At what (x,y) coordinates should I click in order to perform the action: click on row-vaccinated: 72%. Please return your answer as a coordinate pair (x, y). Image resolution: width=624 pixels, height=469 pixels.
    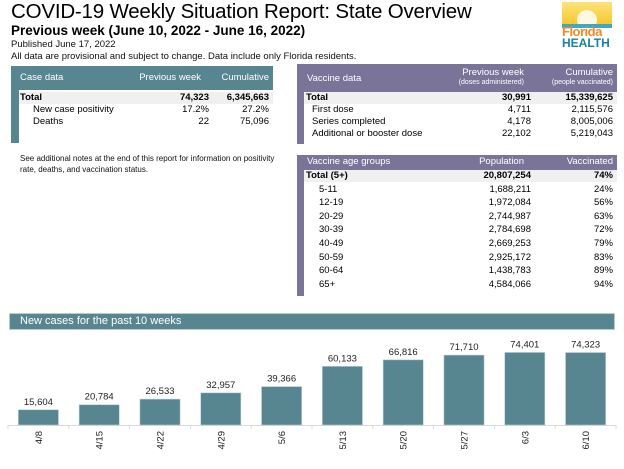
    Looking at the image, I should click on (603, 230).